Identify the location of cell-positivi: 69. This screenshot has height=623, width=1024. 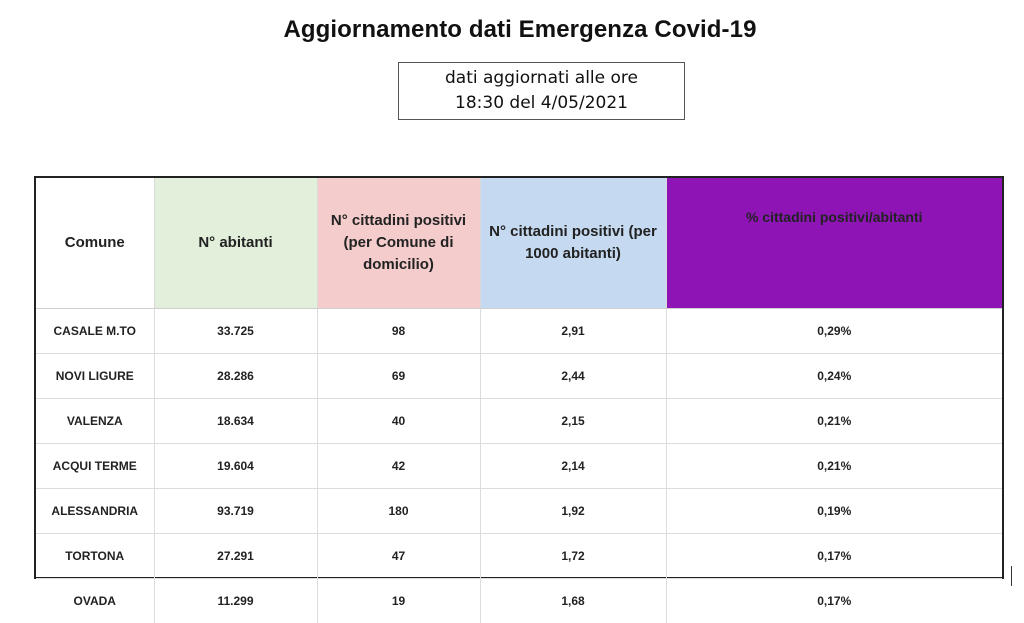
(398, 376).